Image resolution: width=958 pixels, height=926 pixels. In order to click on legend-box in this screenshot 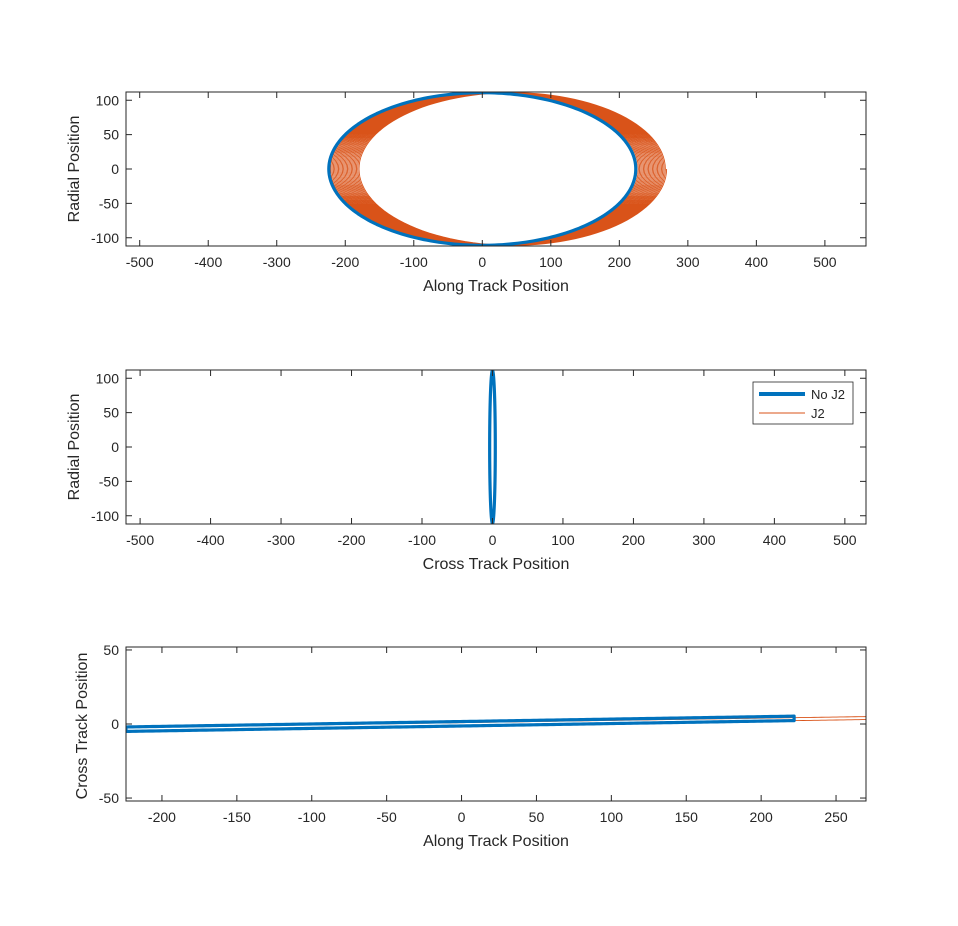, I will do `click(803, 403)`.